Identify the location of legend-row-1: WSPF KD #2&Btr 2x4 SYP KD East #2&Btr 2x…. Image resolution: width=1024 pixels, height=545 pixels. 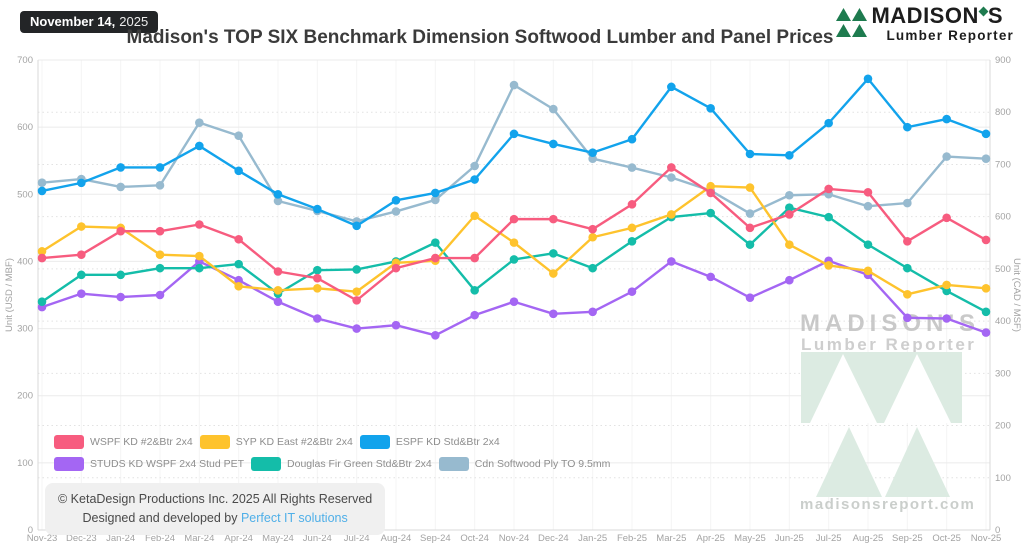
(332, 442).